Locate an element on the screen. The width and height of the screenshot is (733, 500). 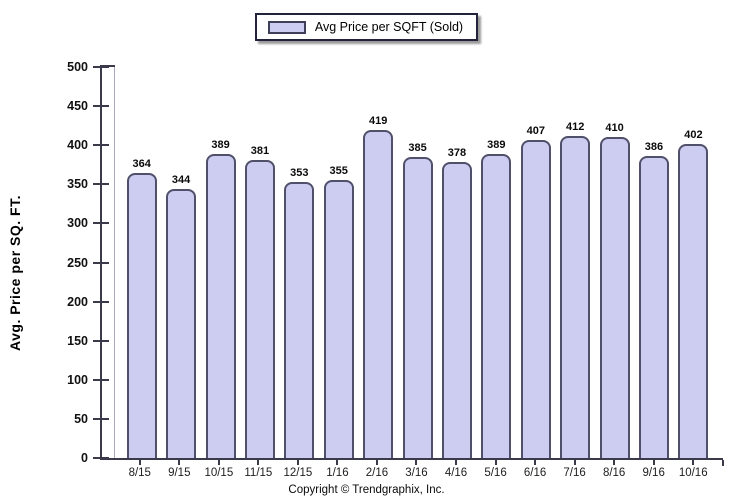
x-tick-label: 2/16 is located at coordinates (377, 473).